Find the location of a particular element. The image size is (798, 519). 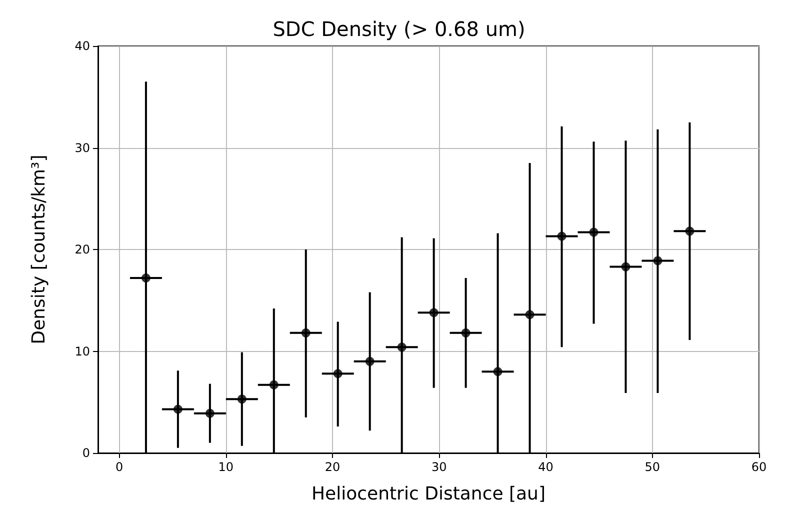

x-tick-label: 40 is located at coordinates (546, 467).